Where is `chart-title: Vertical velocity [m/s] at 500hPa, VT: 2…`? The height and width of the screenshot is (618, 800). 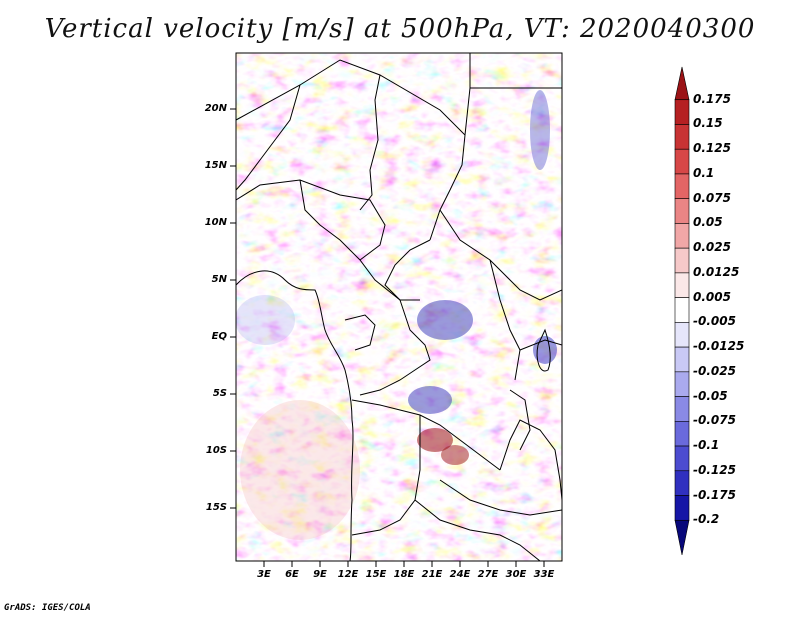 chart-title: Vertical velocity [m/s] at 500hPa, VT: 2… is located at coordinates (400, 29).